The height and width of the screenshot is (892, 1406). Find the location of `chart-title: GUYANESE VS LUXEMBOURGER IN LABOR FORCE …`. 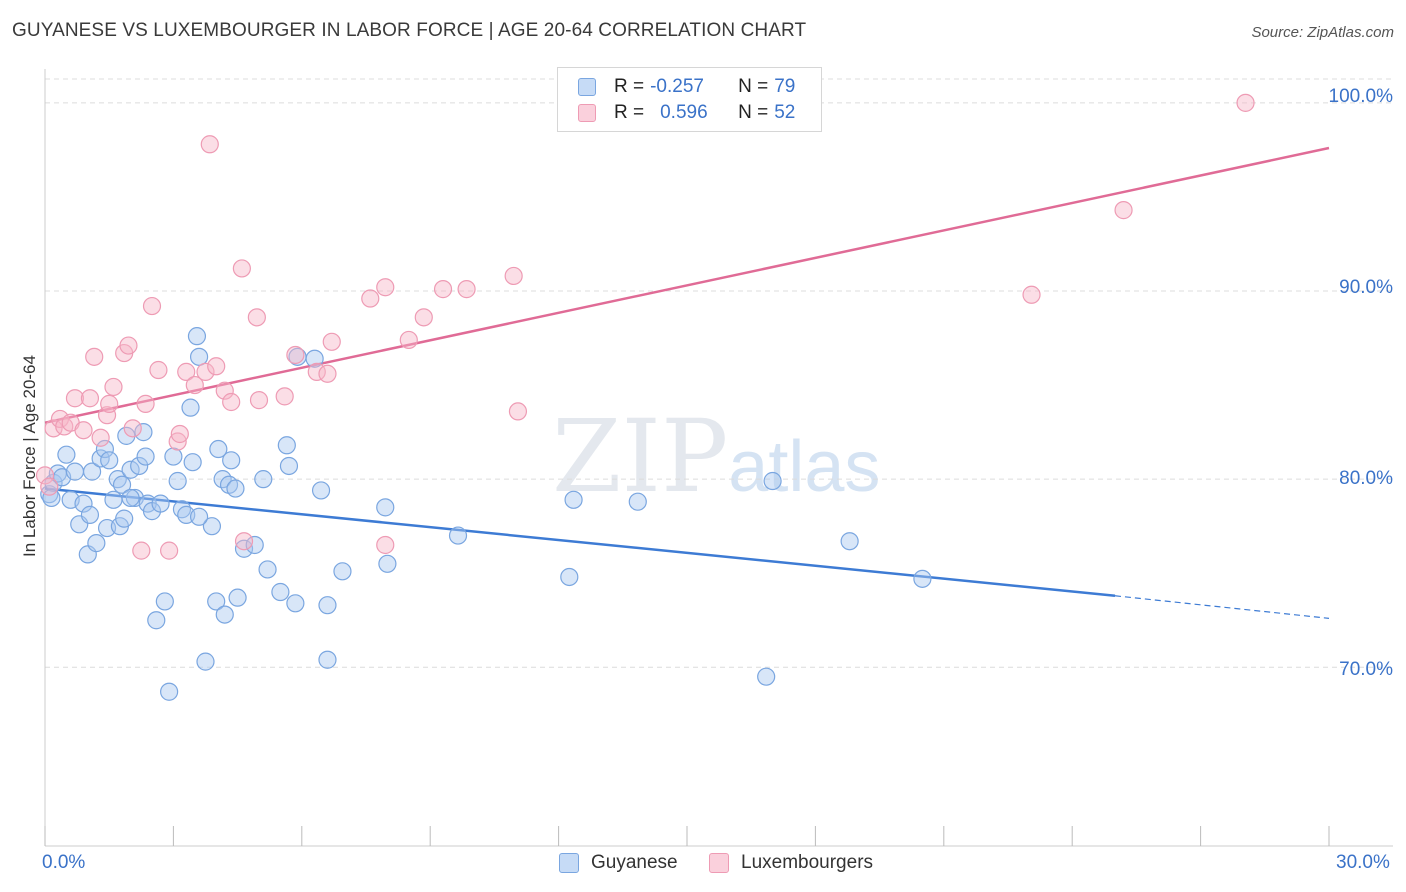

chart-title: GUYANESE VS LUXEMBOURGER IN LABOR FORCE … is located at coordinates (409, 30).